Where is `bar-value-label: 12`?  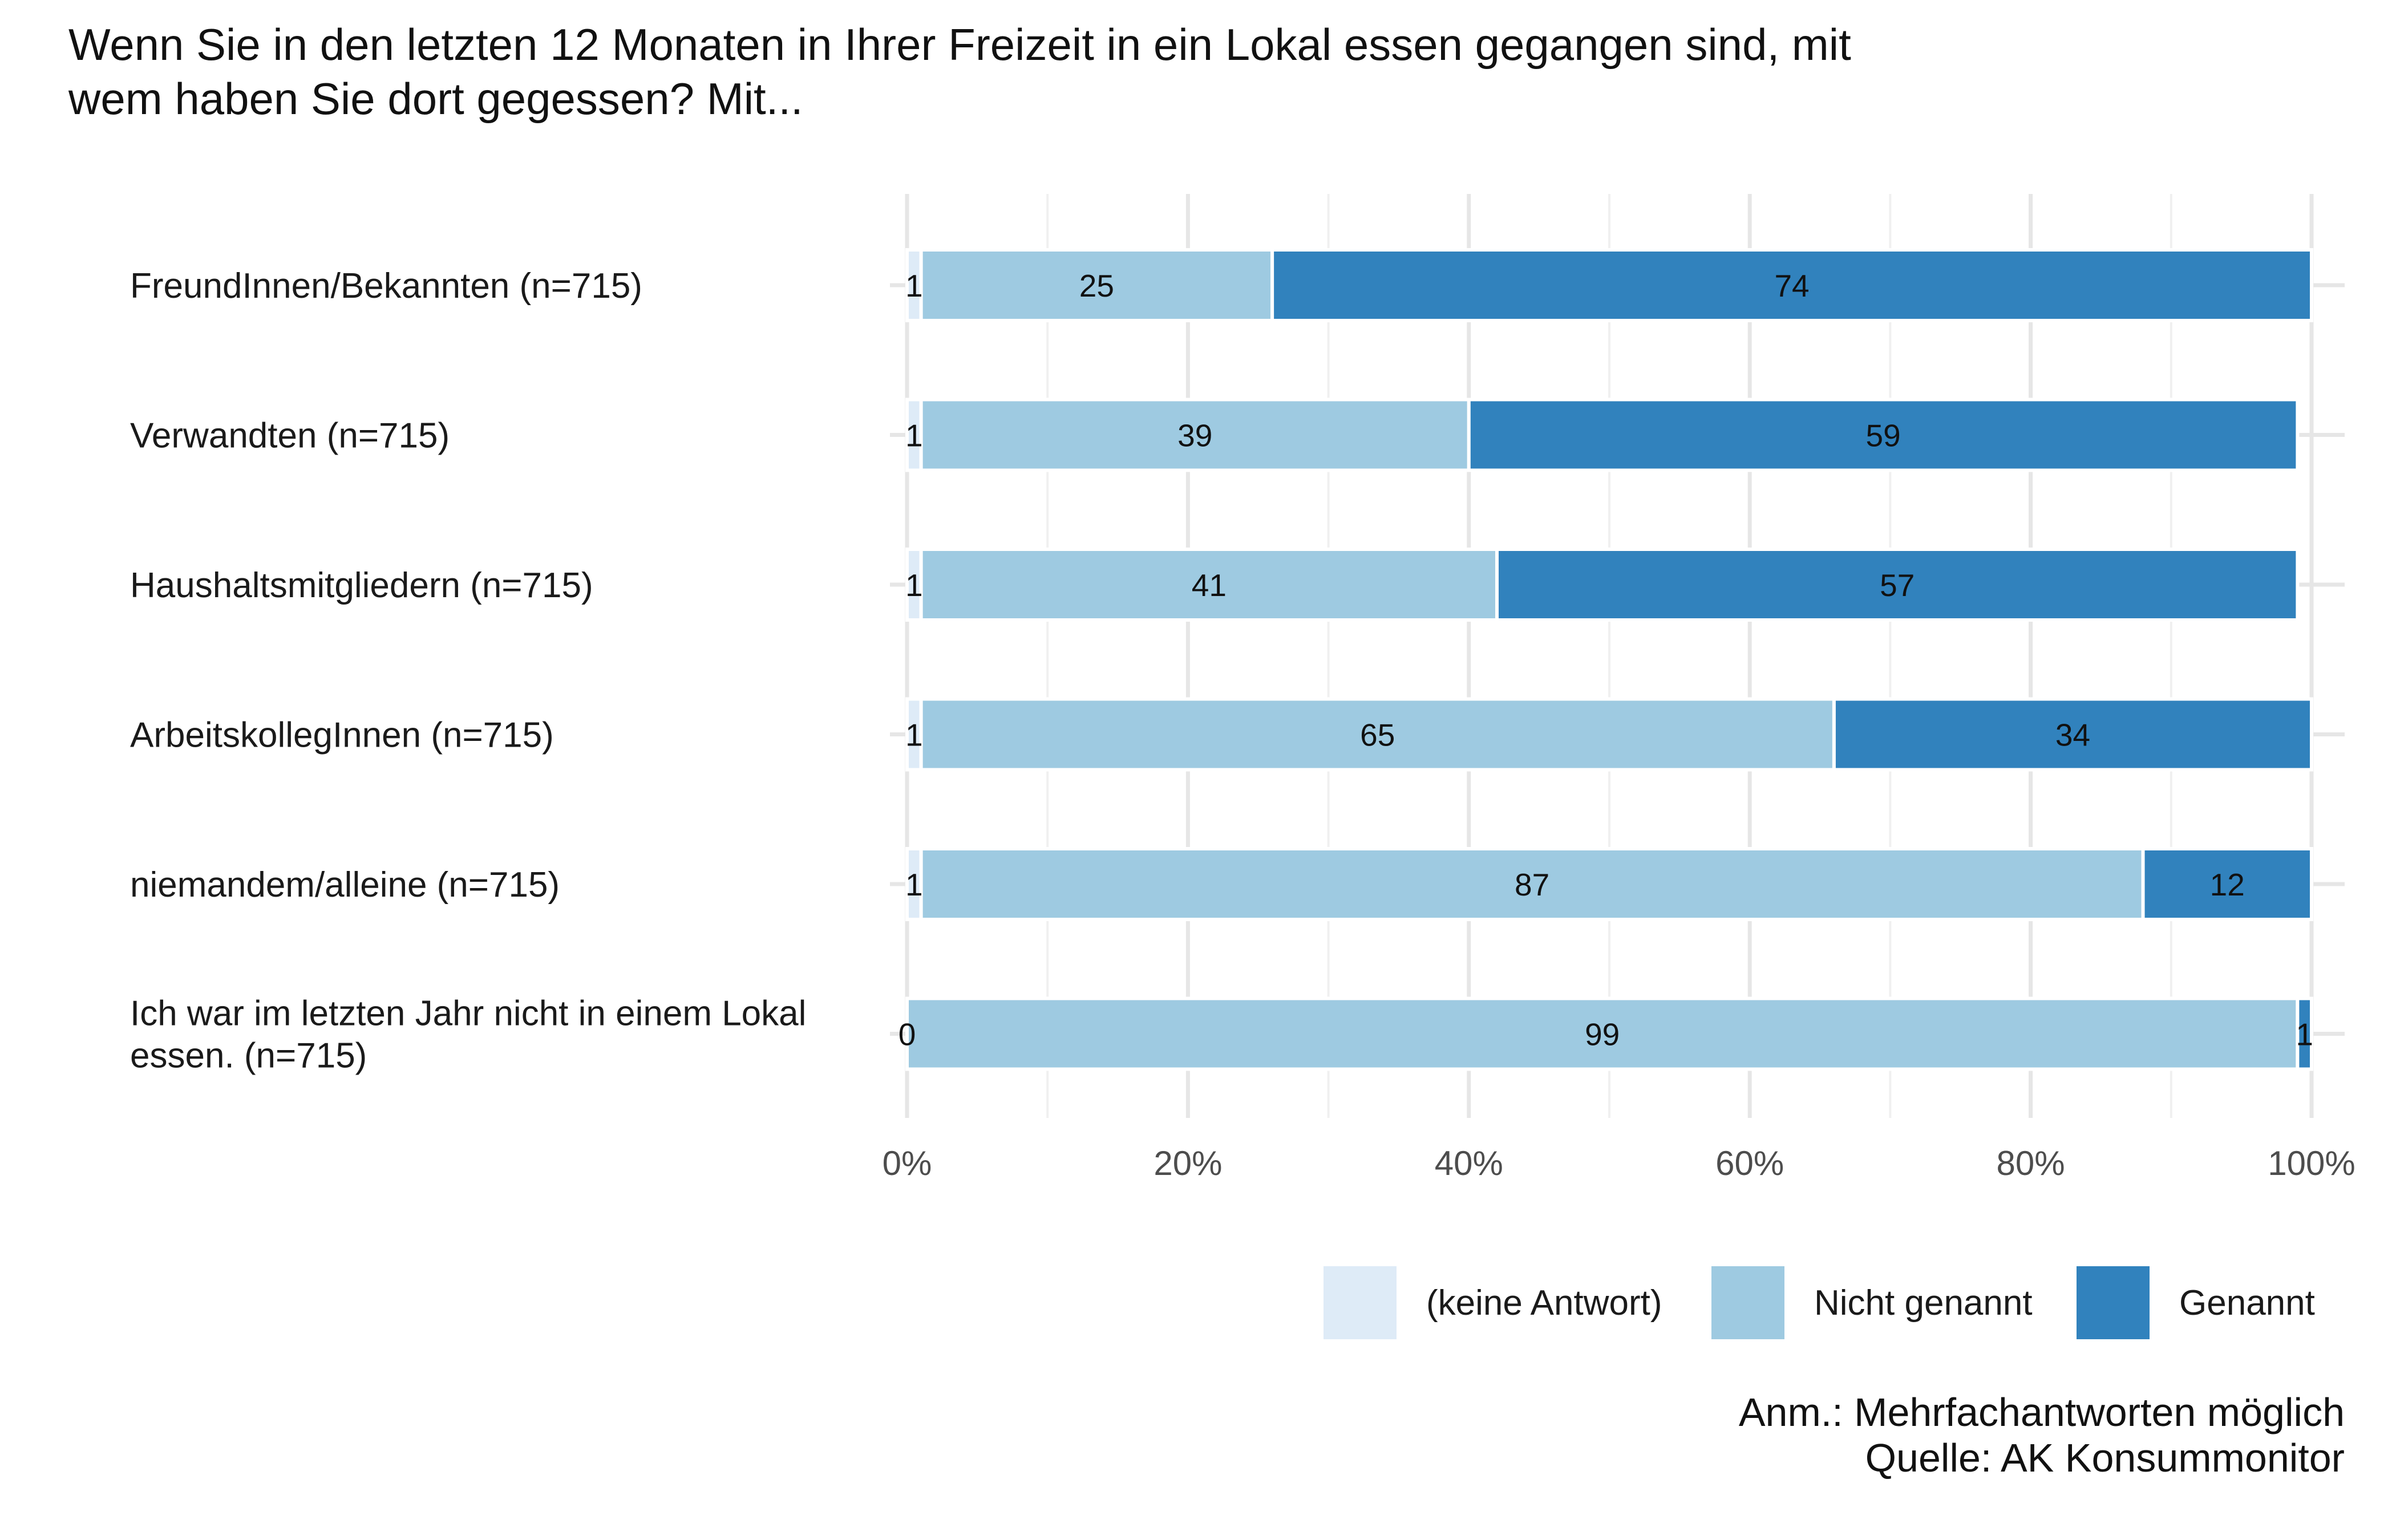
bar-value-label: 12 is located at coordinates (2227, 885).